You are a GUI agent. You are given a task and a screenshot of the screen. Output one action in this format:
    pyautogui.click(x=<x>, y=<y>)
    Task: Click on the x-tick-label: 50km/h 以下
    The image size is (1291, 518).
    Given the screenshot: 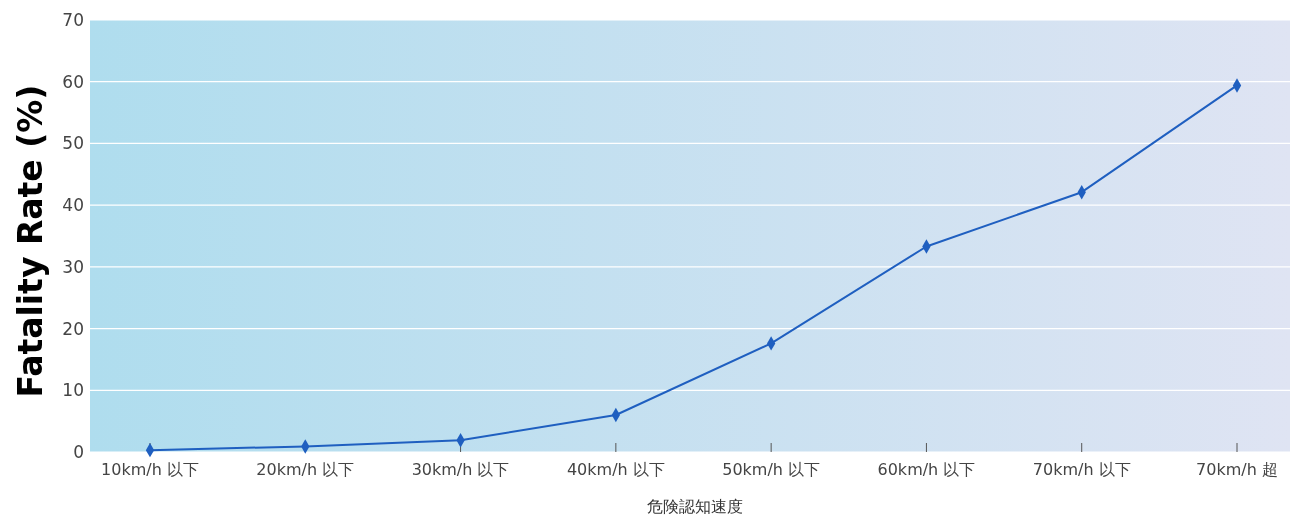 What is the action you would take?
    pyautogui.click(x=771, y=469)
    